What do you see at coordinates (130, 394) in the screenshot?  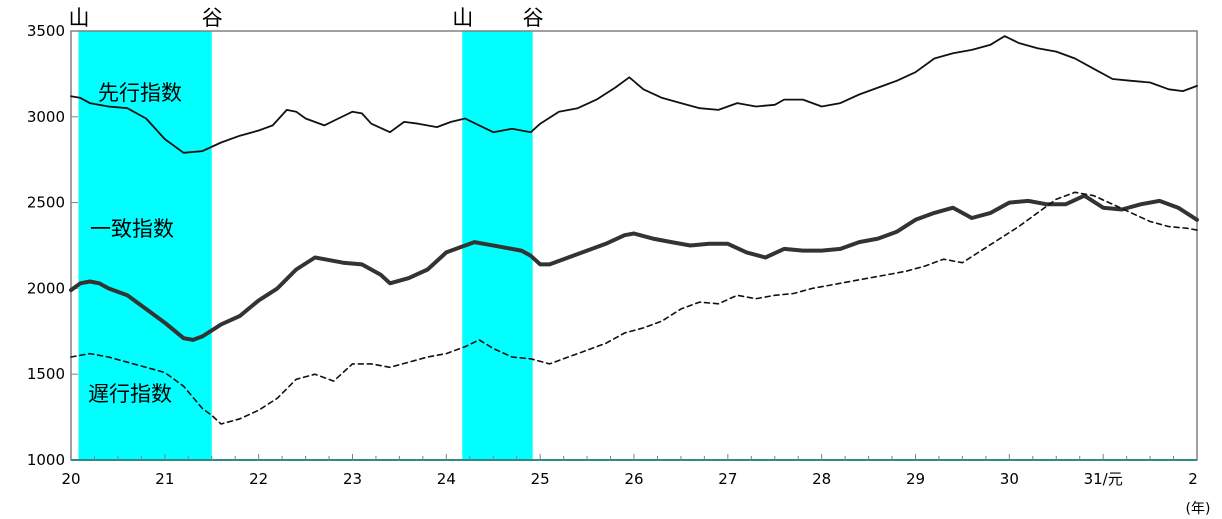 I see `series-label-3: 遅行指数` at bounding box center [130, 394].